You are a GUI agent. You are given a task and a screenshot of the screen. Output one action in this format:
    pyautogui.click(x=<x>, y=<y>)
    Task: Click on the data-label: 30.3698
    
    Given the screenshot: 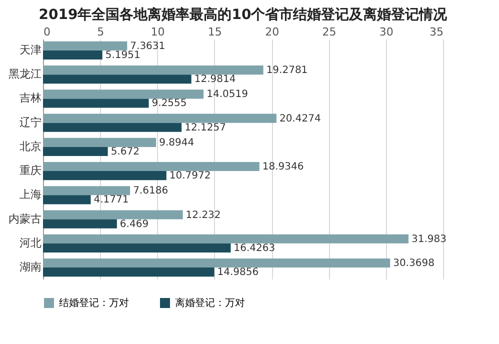 What is the action you would take?
    pyautogui.click(x=413, y=264)
    